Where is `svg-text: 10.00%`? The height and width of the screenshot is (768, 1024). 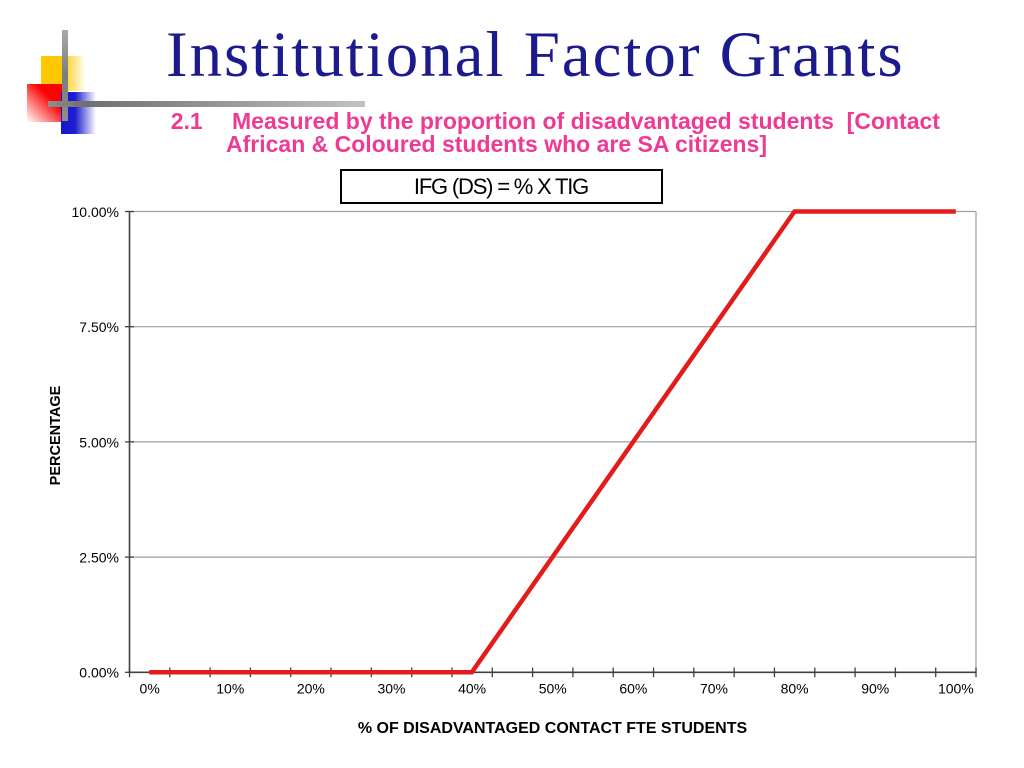
svg-text: 10.00% is located at coordinates (95, 212).